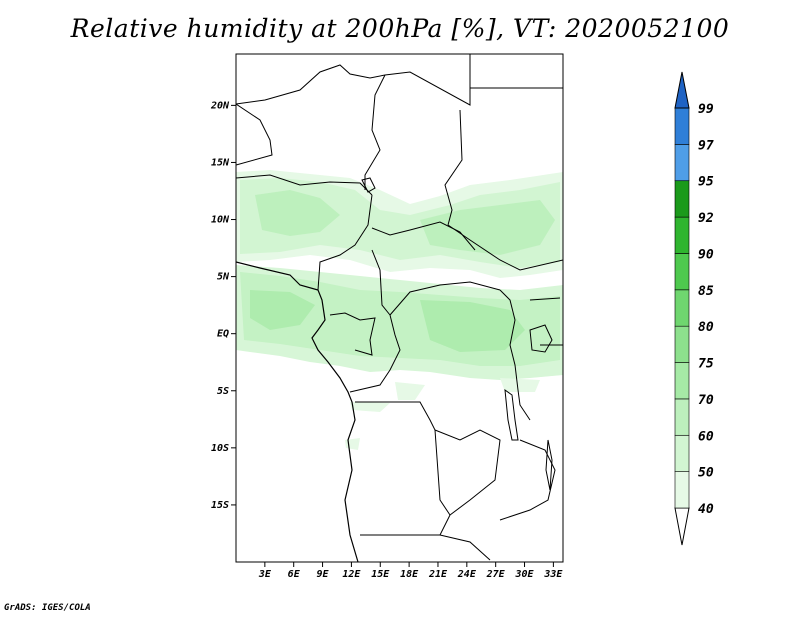  I want to click on border-angola, so click(403, 468).